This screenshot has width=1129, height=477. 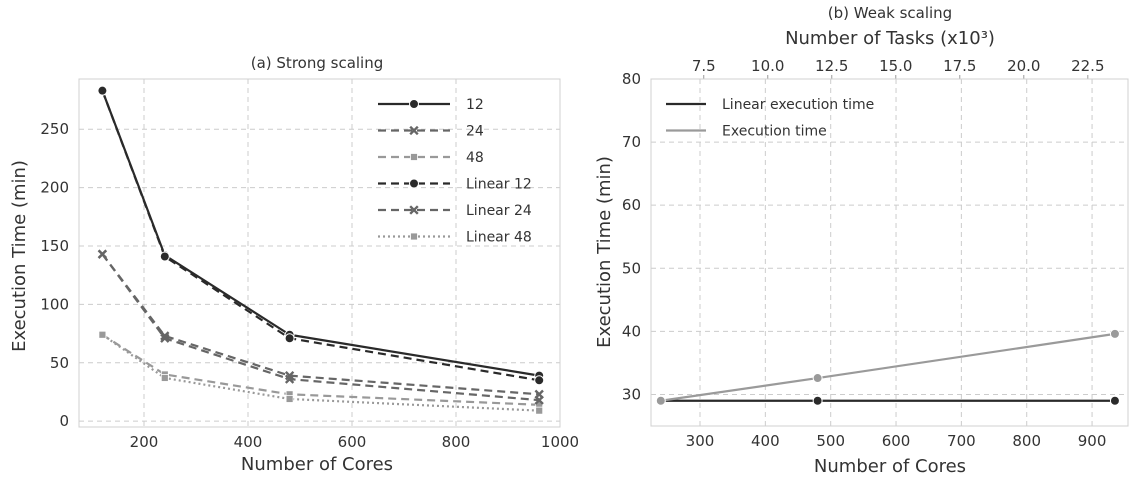 I want to click on y-tick-label: 200, so click(x=54, y=188).